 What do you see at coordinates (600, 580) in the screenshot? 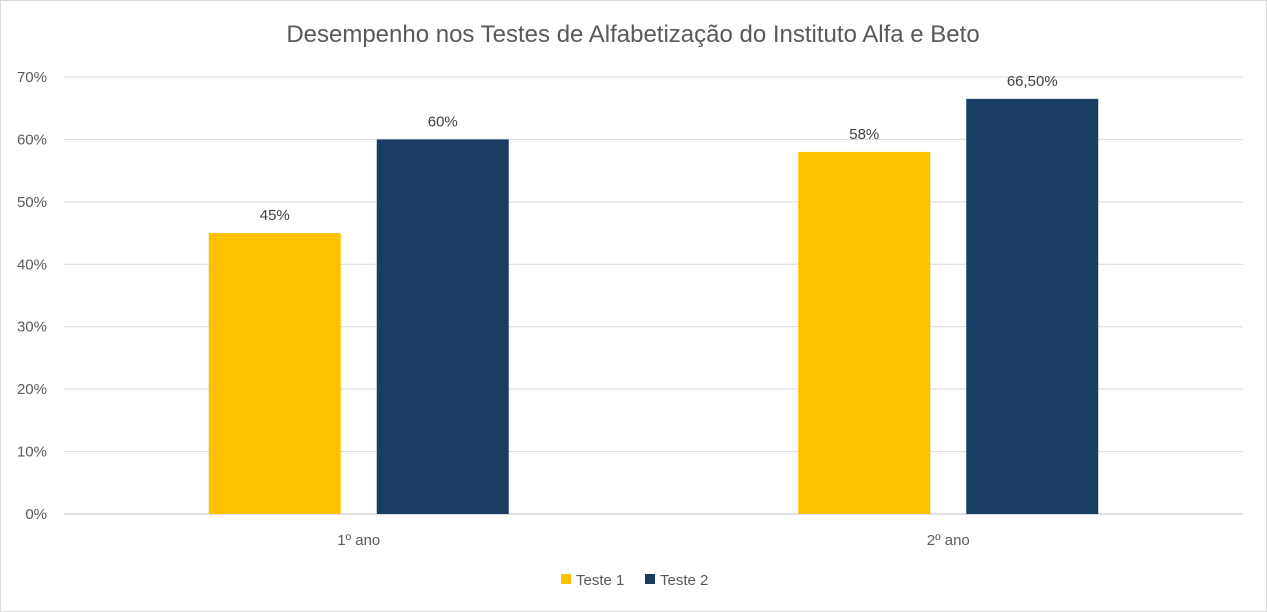
I see `legend-label: Teste 1` at bounding box center [600, 580].